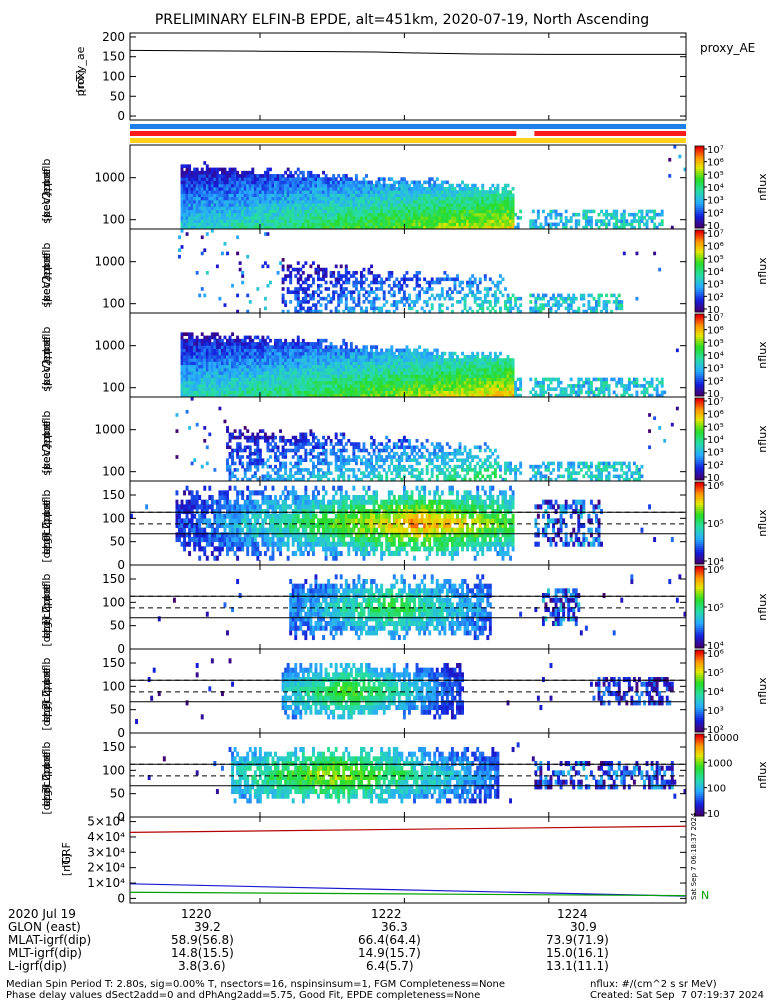  I want to click on proxy-ae-line, so click(408, 52).